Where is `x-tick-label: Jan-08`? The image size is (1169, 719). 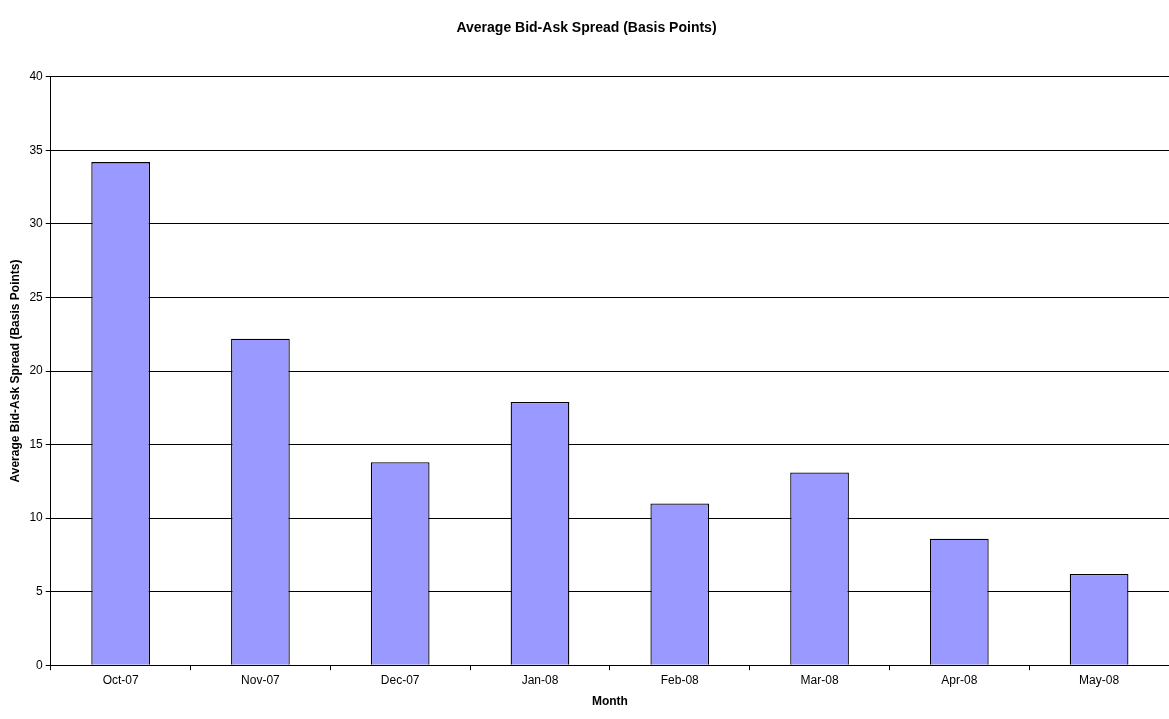
x-tick-label: Jan-08 is located at coordinates (540, 679).